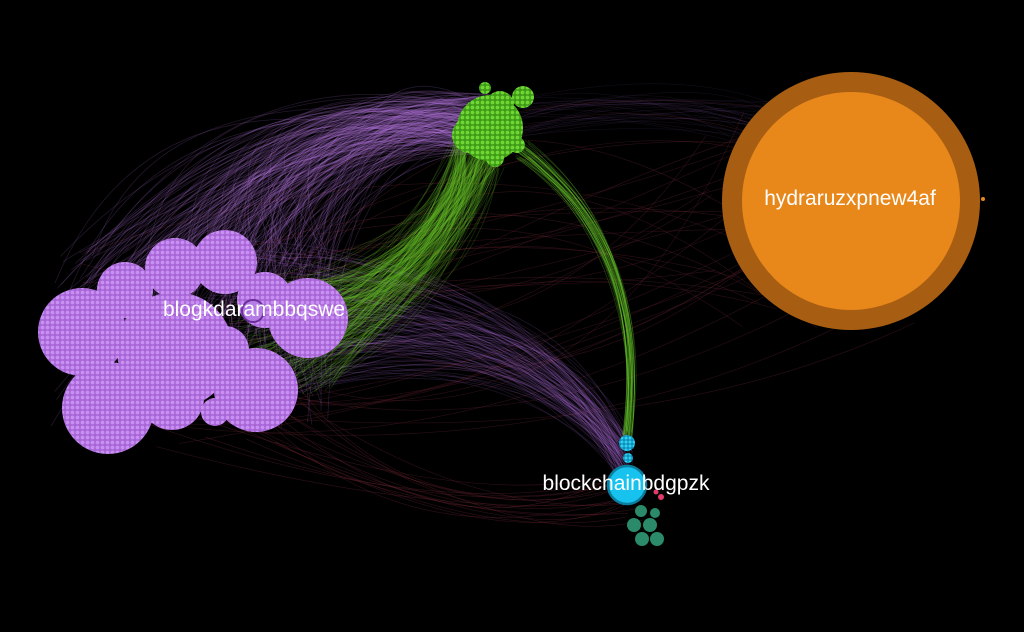 The height and width of the screenshot is (632, 1024). Describe the element at coordinates (193, 342) in the screenshot. I see `blog-cluster` at that location.